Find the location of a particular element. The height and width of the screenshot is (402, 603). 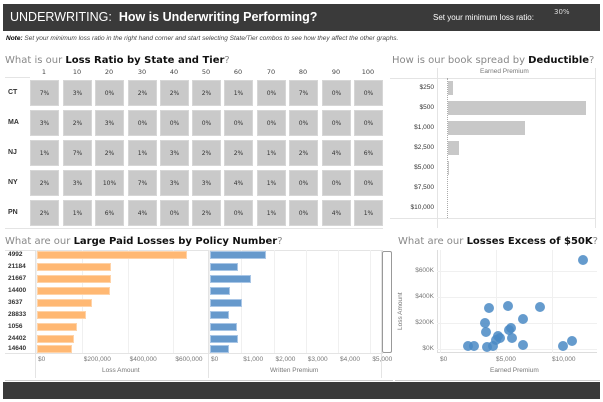

gridline is located at coordinates (517, 323).